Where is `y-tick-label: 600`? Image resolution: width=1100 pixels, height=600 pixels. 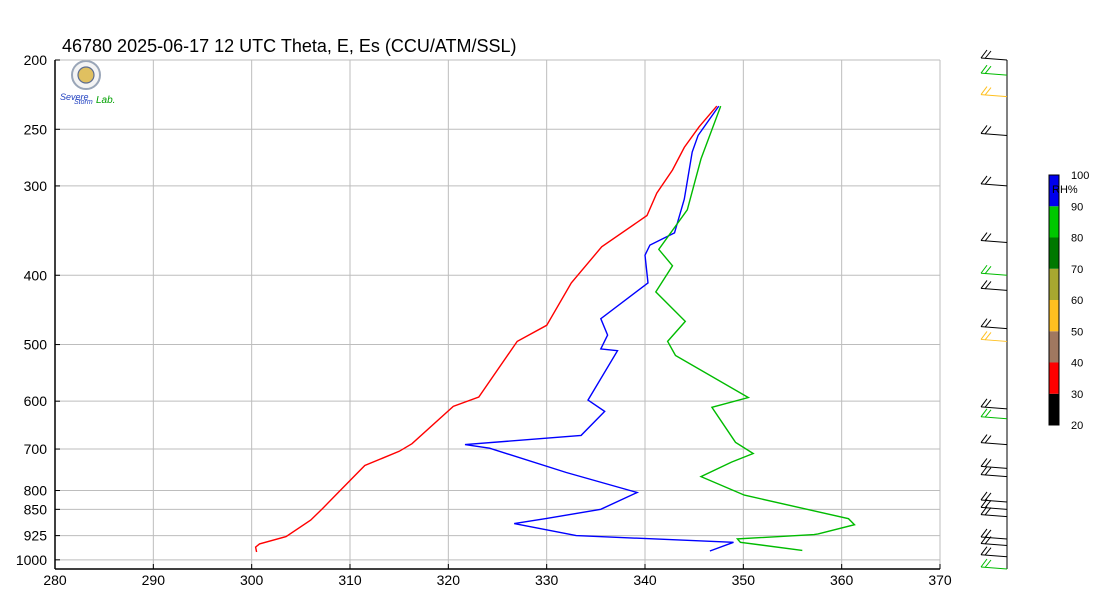 y-tick-label: 600 is located at coordinates (36, 401).